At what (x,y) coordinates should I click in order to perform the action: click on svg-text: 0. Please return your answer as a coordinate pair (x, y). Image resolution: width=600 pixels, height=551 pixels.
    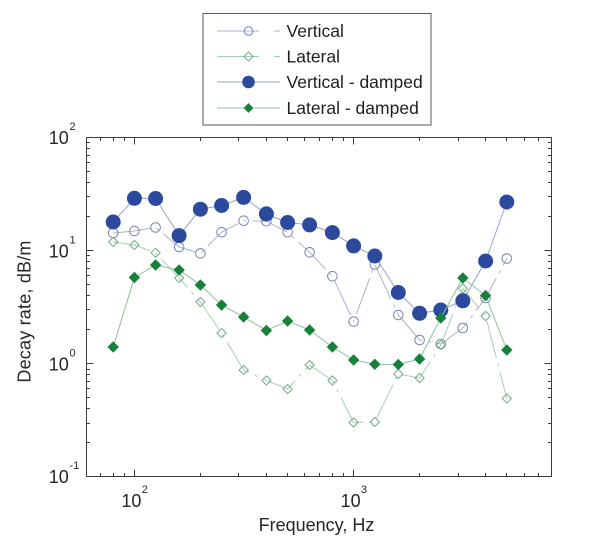
    Looking at the image, I should click on (73, 354).